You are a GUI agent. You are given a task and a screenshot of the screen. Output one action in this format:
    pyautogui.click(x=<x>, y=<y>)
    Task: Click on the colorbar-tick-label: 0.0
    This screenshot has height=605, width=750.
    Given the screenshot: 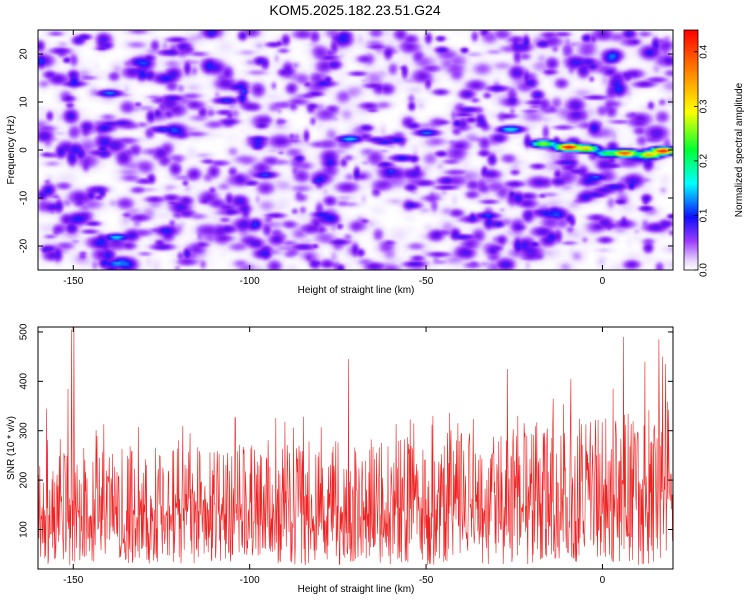 What is the action you would take?
    pyautogui.click(x=704, y=270)
    